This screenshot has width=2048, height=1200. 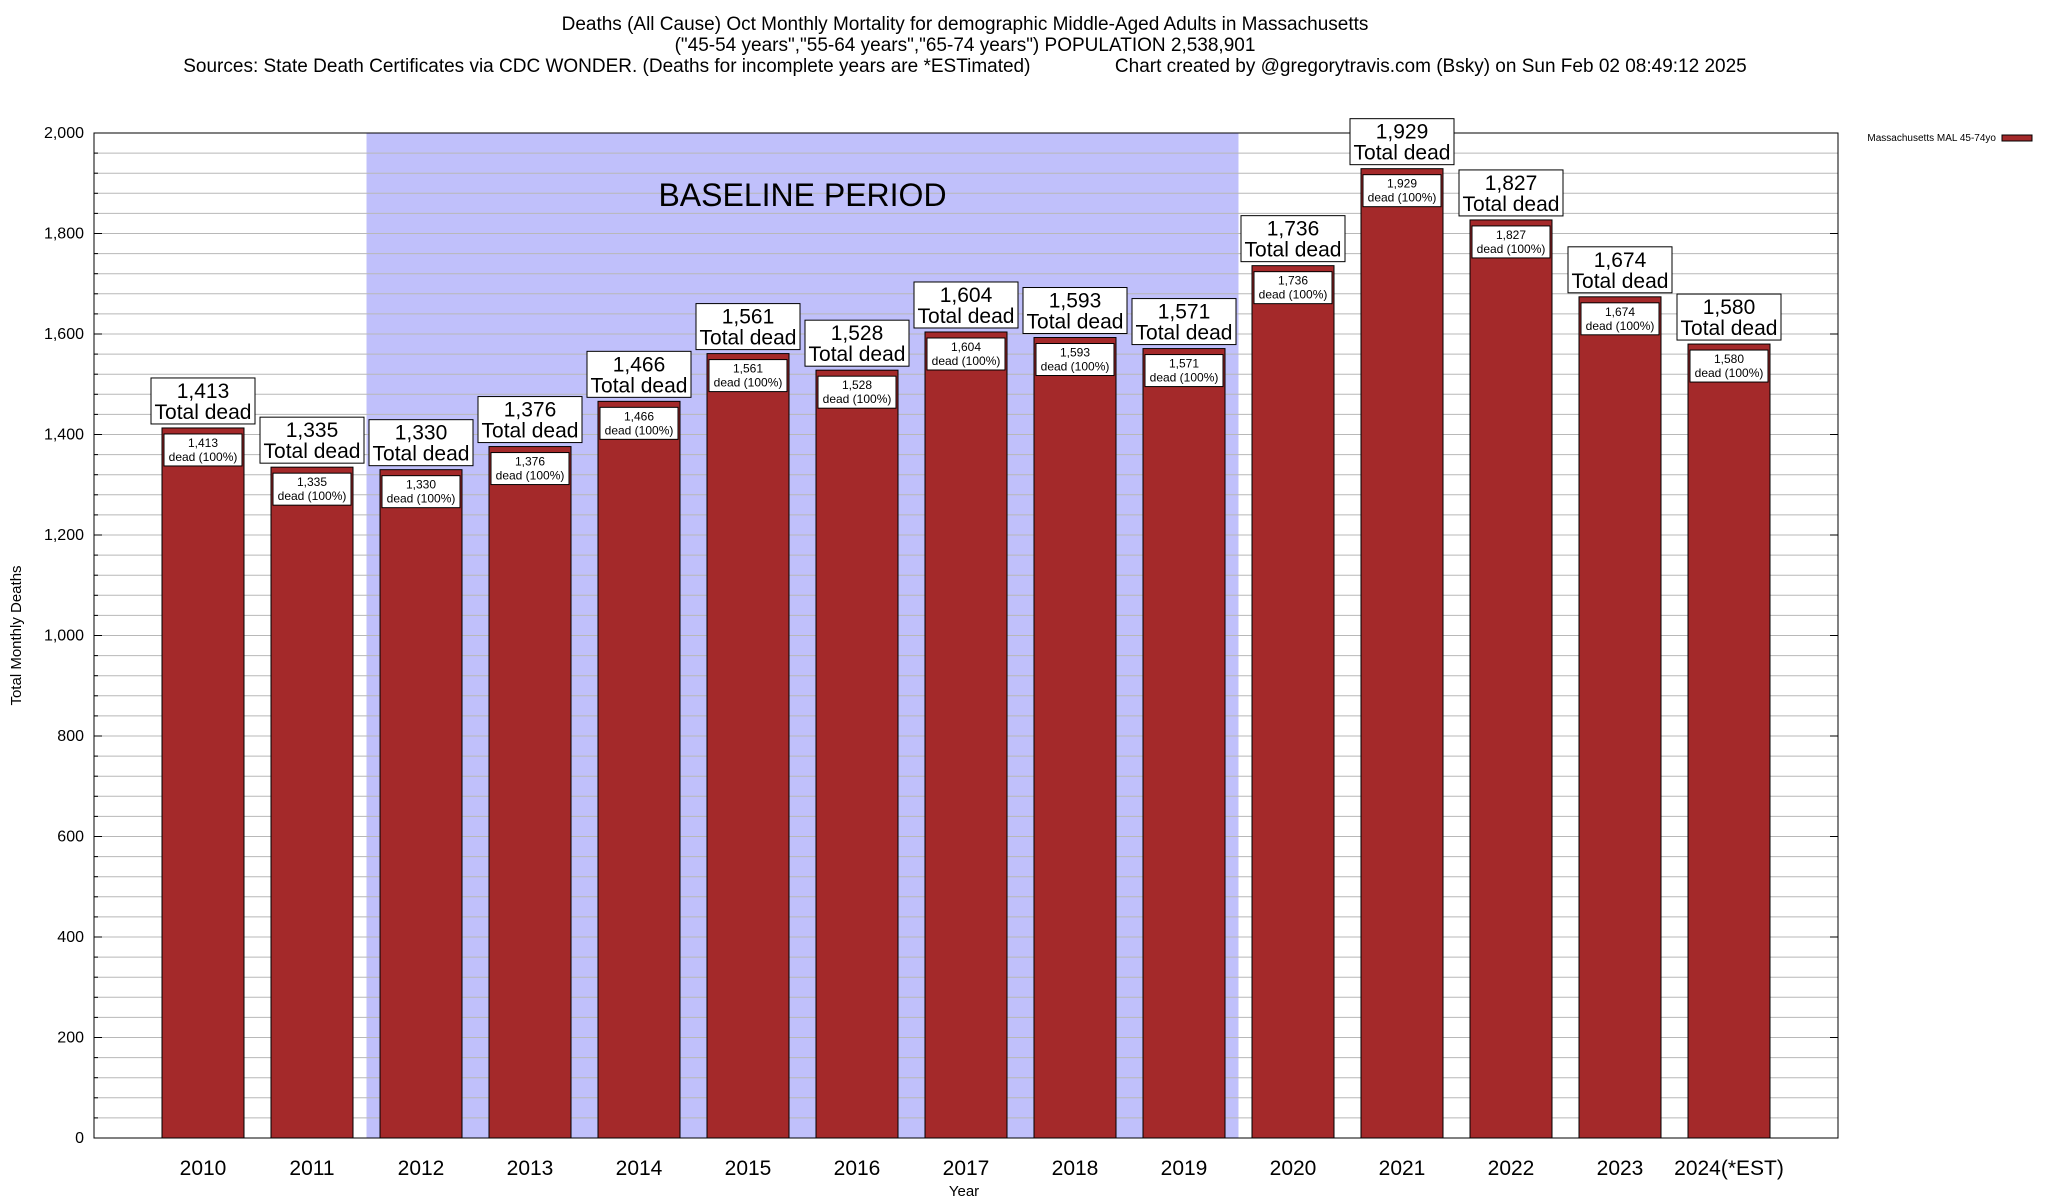 What do you see at coordinates (1729, 359) in the screenshot?
I see `inner-value-label: 1,580` at bounding box center [1729, 359].